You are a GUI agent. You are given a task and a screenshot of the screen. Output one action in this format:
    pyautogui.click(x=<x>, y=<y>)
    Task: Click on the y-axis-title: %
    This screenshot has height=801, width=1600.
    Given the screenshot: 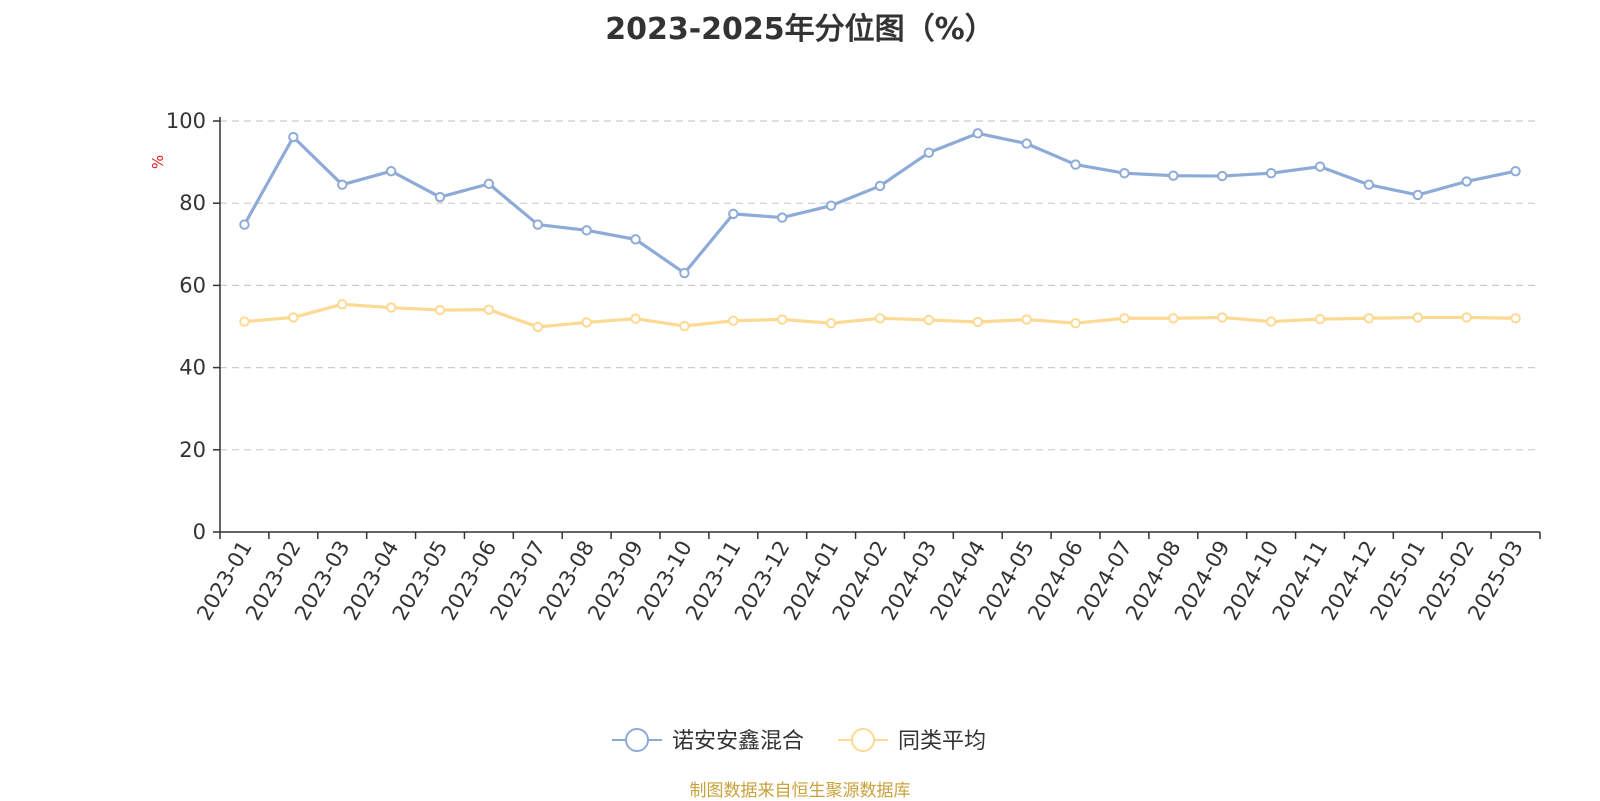 What is the action you would take?
    pyautogui.click(x=158, y=162)
    